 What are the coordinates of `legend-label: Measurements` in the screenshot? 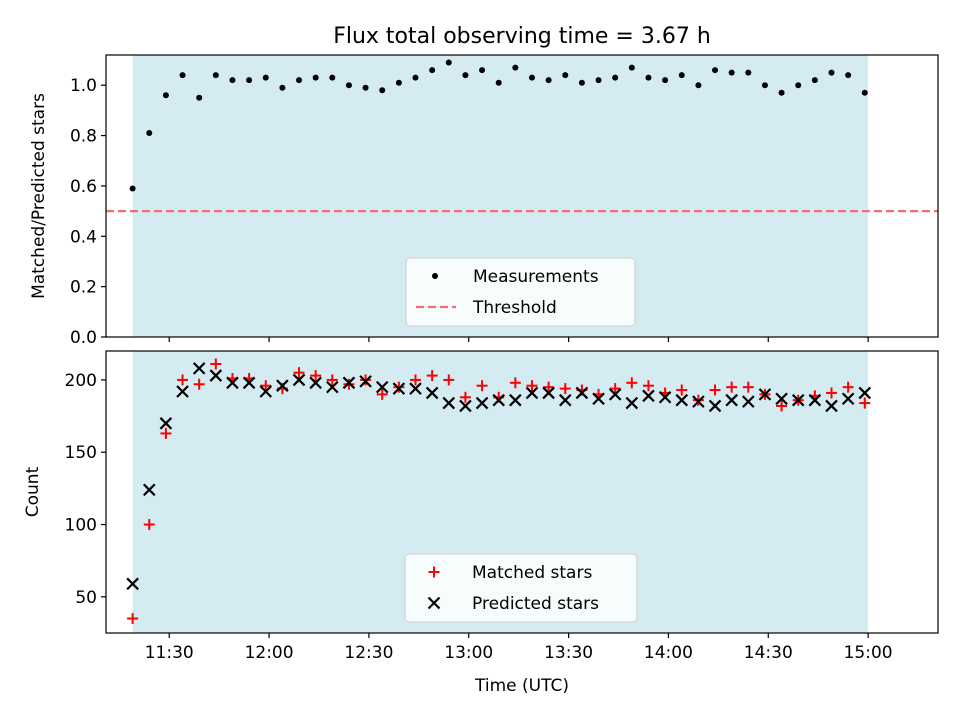 It's located at (536, 277).